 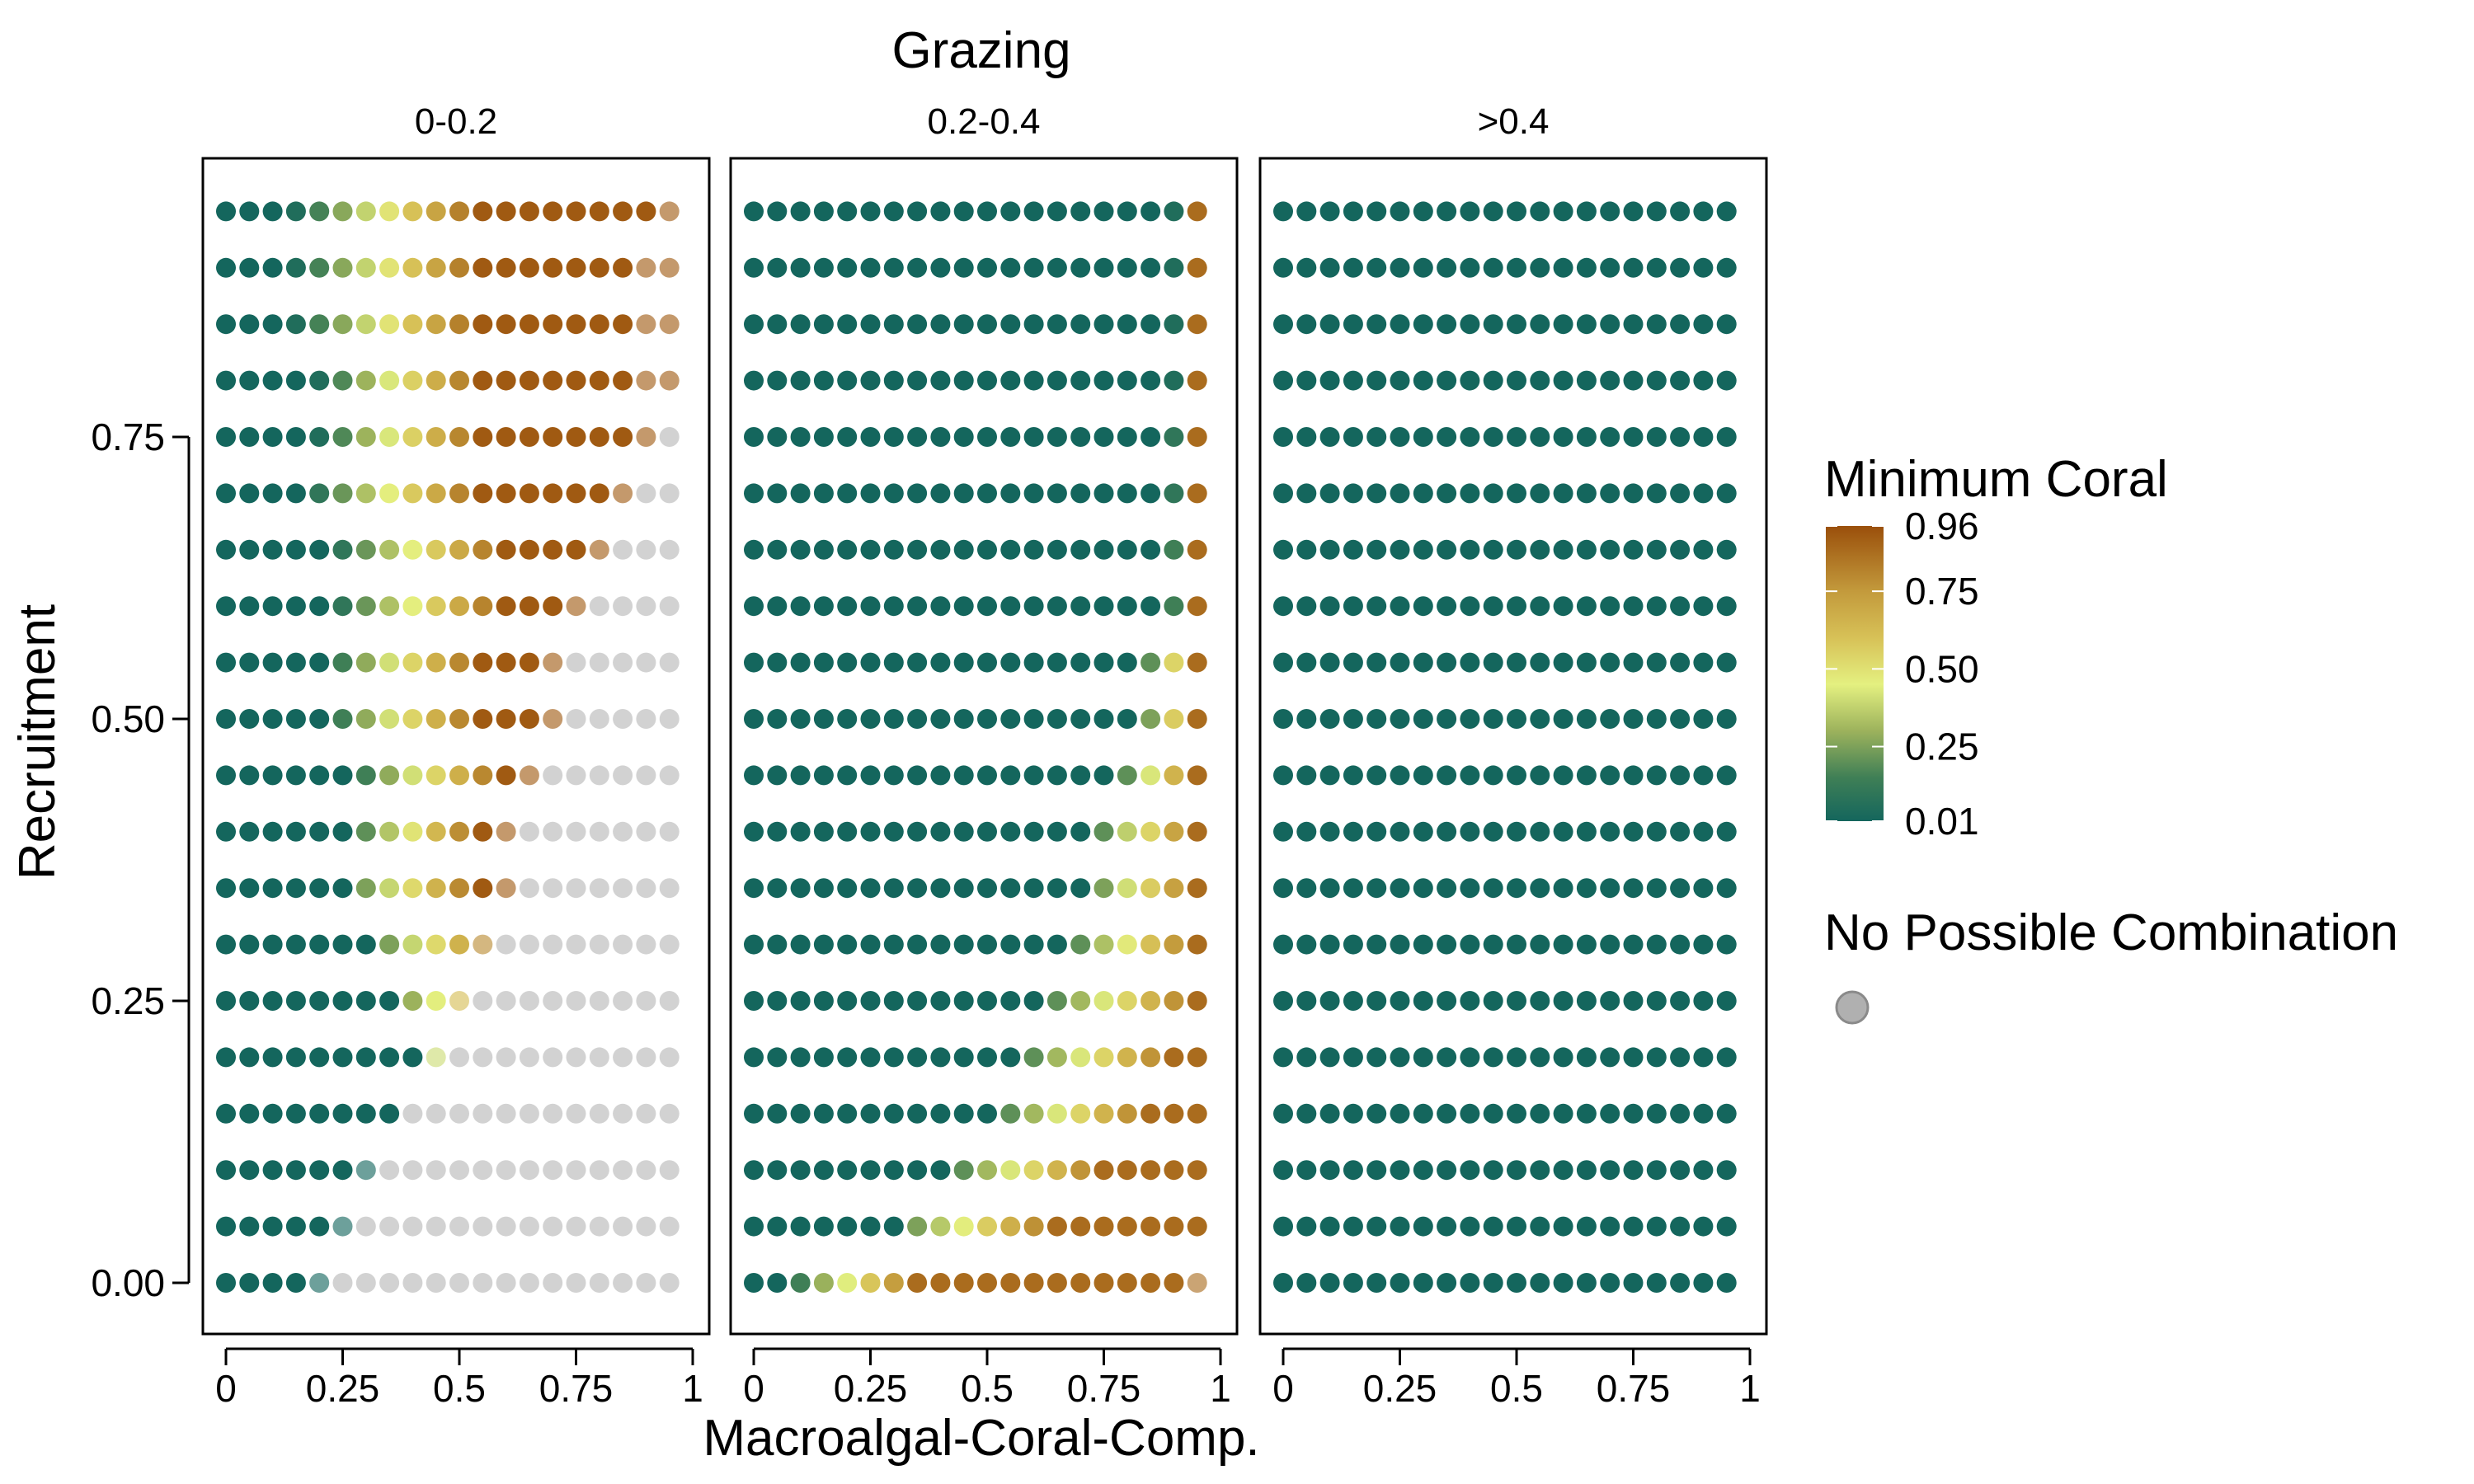 What do you see at coordinates (753, 1388) in the screenshot?
I see `x-tick-label: 0` at bounding box center [753, 1388].